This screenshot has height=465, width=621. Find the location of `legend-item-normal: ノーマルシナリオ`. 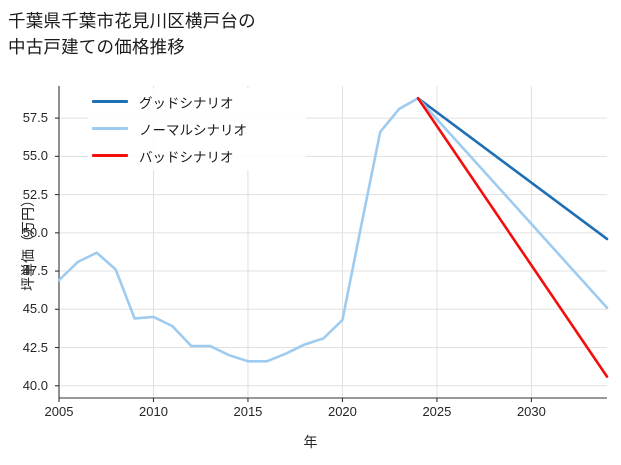

legend-item-normal: ノーマルシナリオ is located at coordinates (197, 128).